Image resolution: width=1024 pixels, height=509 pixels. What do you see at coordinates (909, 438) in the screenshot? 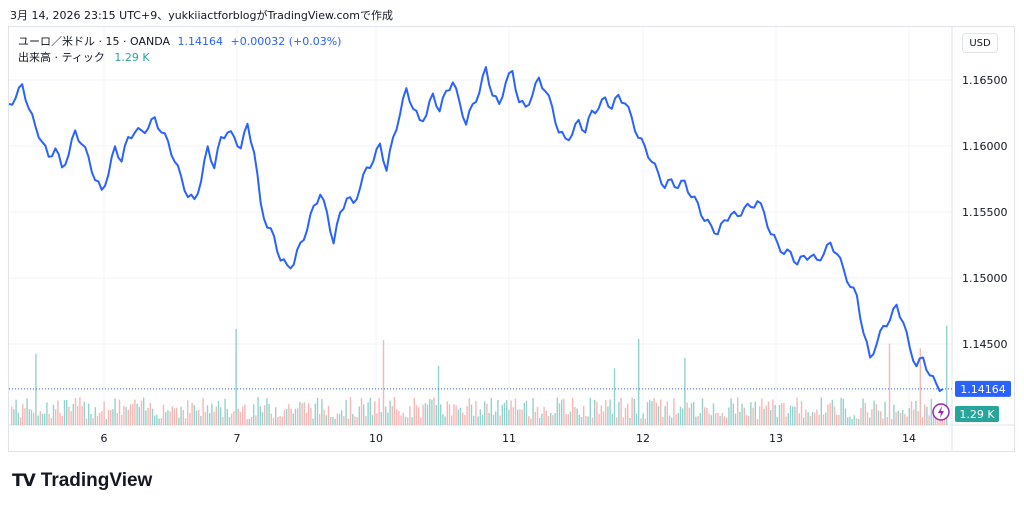
I see `x-tick-label: 14` at bounding box center [909, 438].